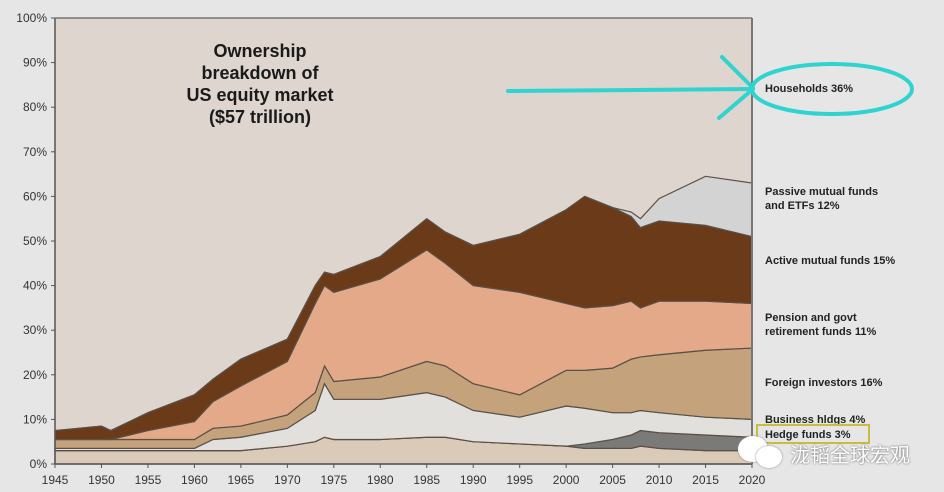 This screenshot has height=492, width=944. Describe the element at coordinates (35, 107) in the screenshot. I see `y-tick-label: 80%` at that location.